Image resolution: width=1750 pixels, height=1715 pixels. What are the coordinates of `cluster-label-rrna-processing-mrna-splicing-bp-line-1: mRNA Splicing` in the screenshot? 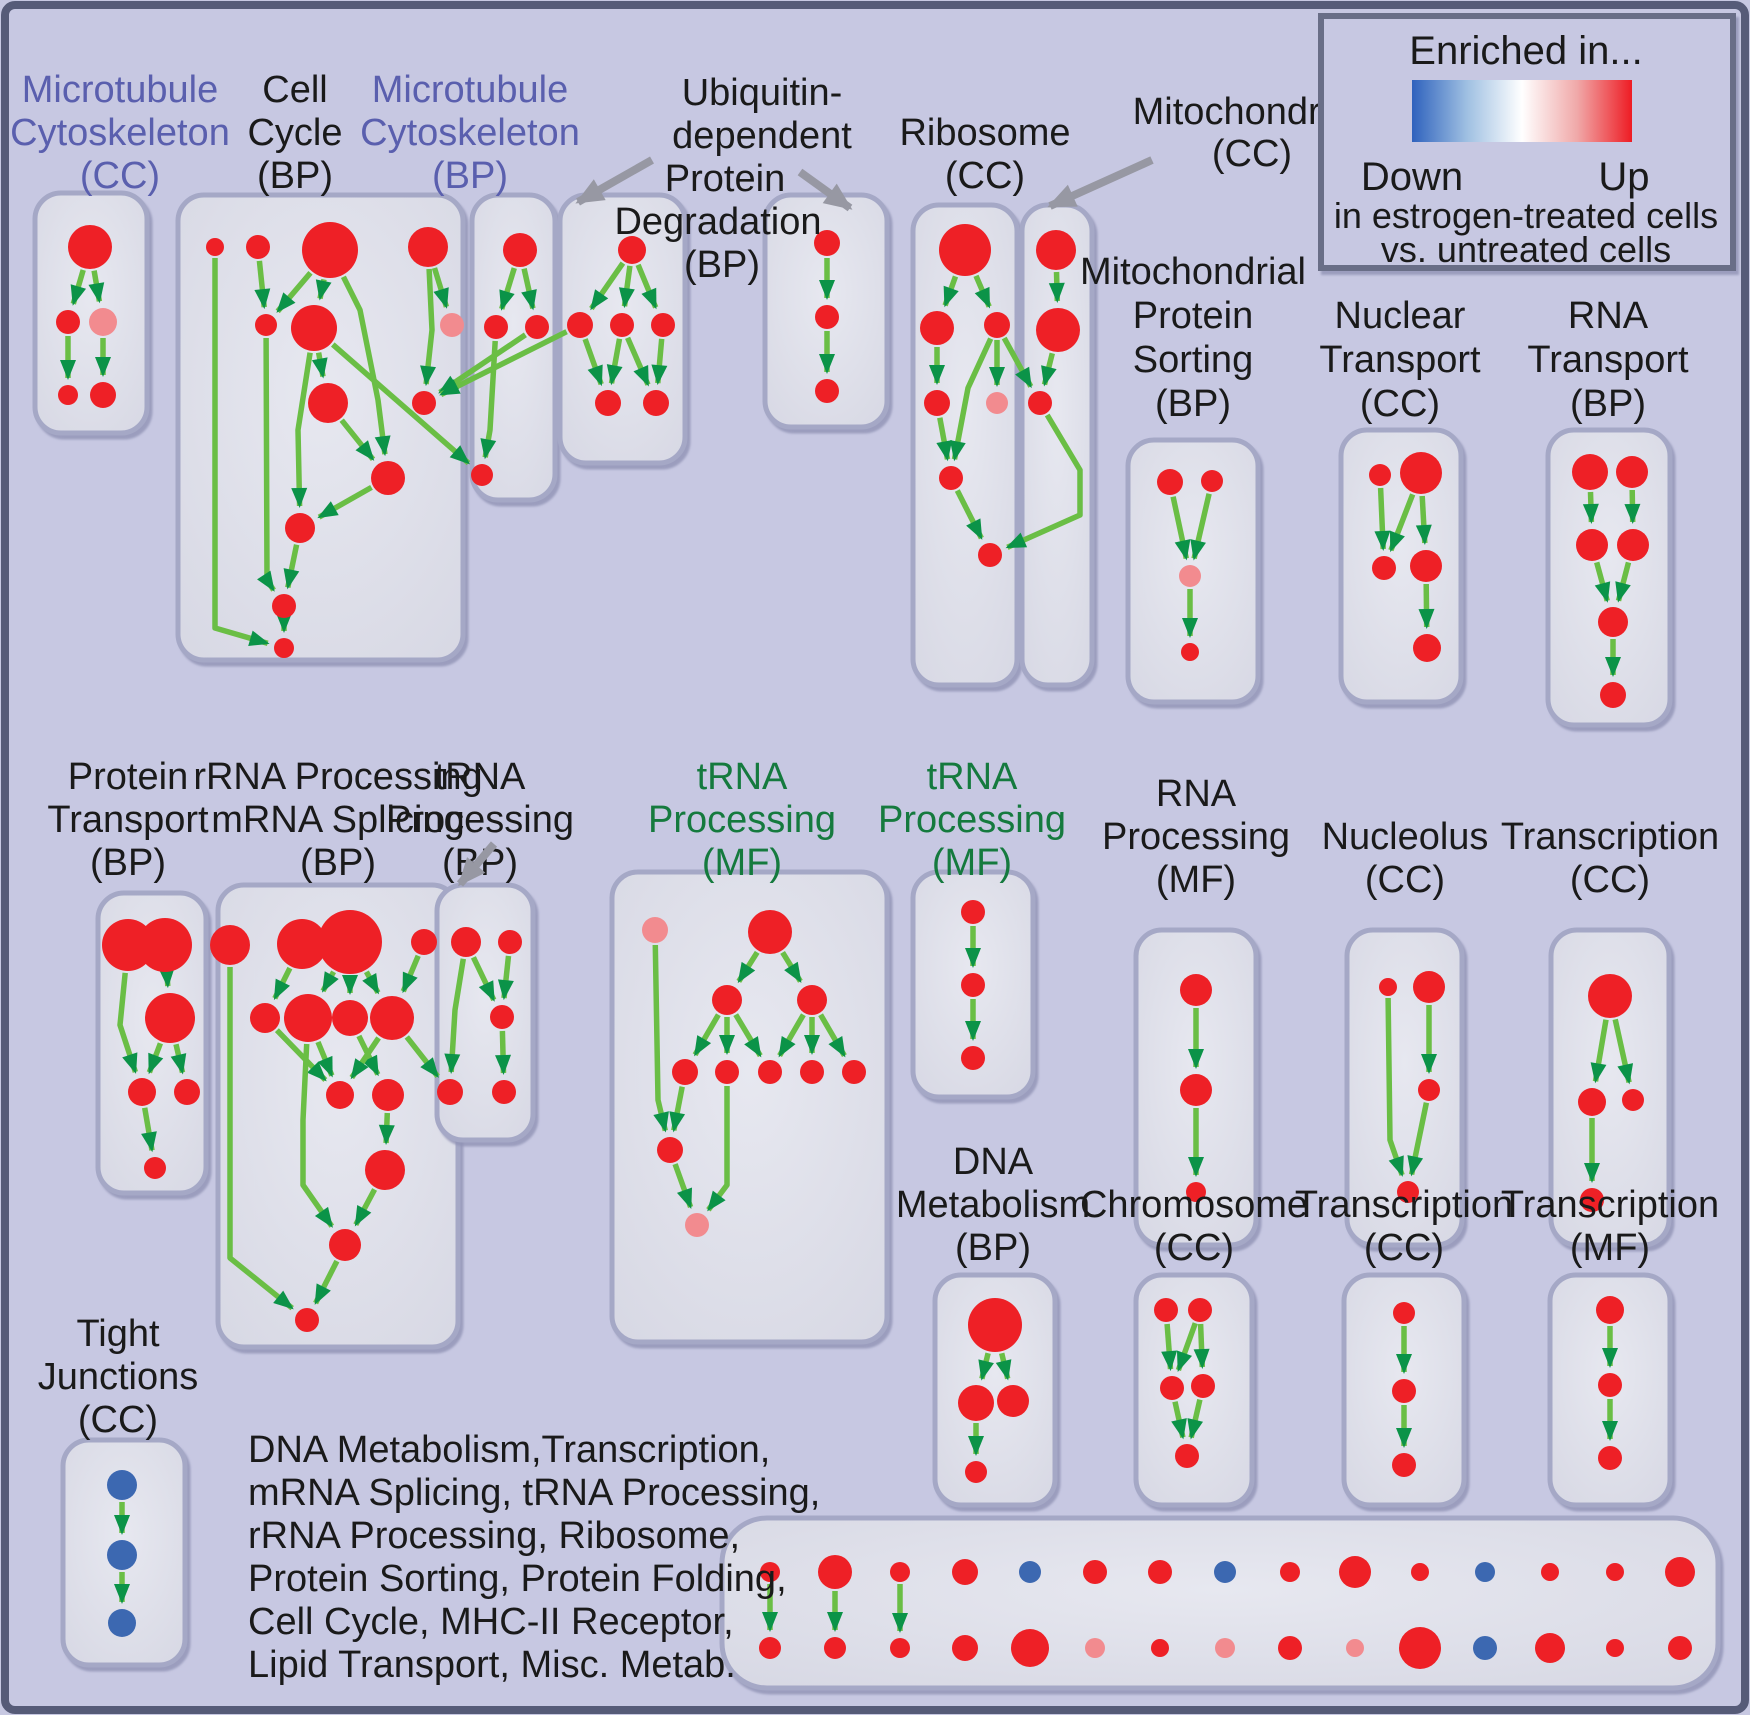 It's located at (337, 820).